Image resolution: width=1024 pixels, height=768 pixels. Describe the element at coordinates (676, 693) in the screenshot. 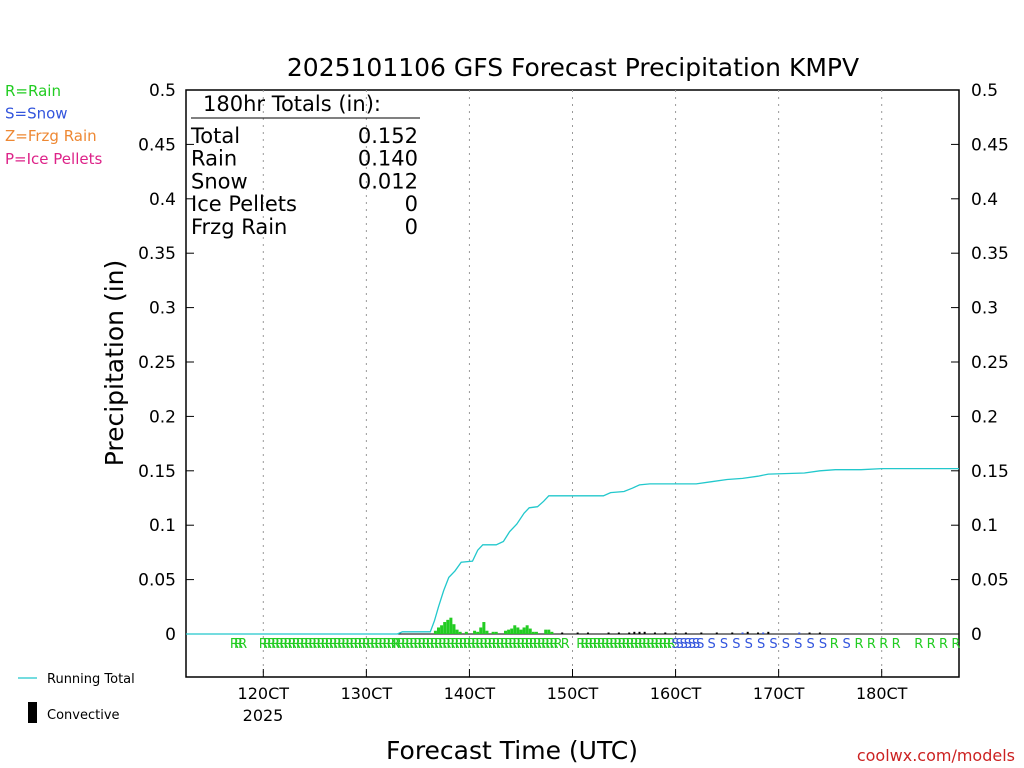

I see `x-tick-label: 160CT` at that location.